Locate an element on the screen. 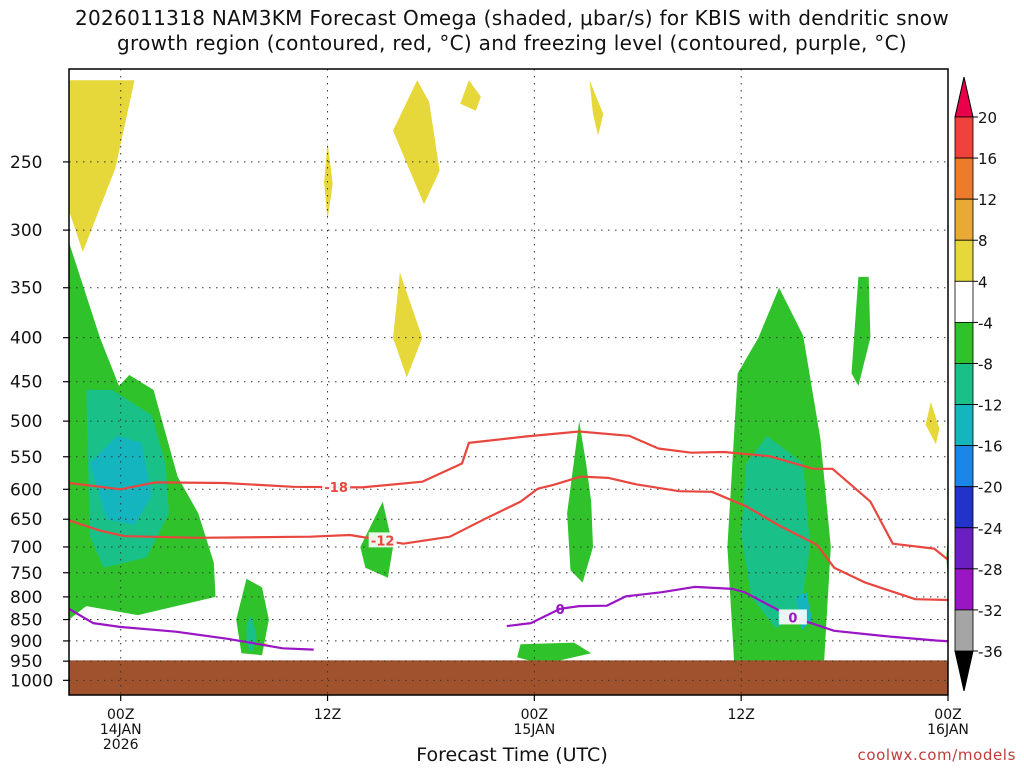 The image size is (1024, 768). y-tick-label-700: 700 is located at coordinates (26, 548).